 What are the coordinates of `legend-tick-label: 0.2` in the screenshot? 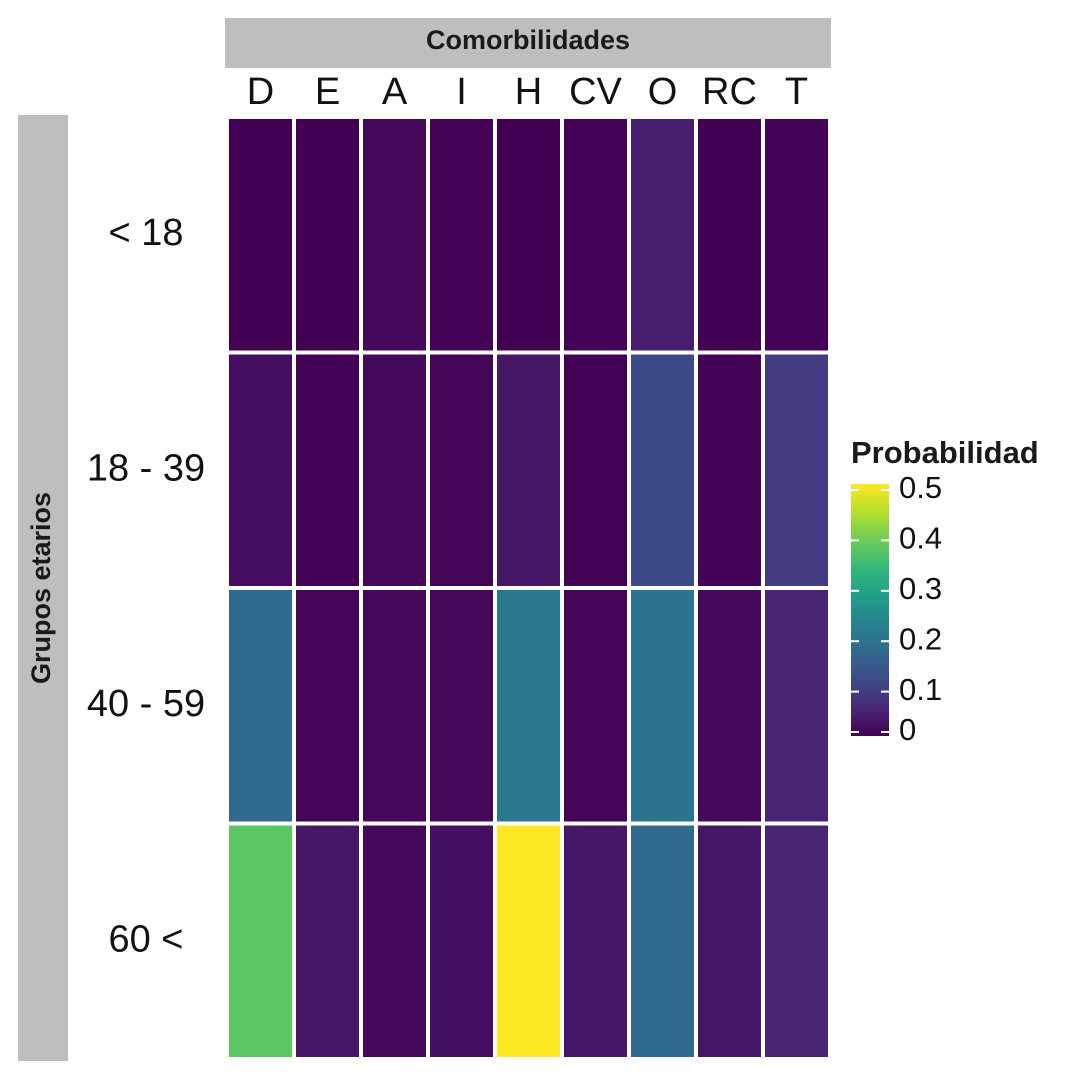 It's located at (920, 638).